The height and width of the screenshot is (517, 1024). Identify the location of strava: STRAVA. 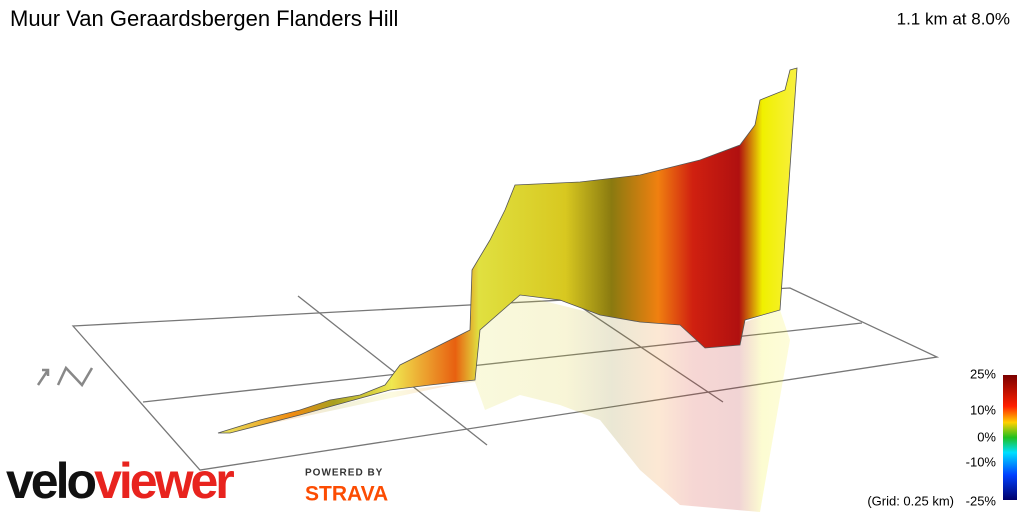
(346, 494).